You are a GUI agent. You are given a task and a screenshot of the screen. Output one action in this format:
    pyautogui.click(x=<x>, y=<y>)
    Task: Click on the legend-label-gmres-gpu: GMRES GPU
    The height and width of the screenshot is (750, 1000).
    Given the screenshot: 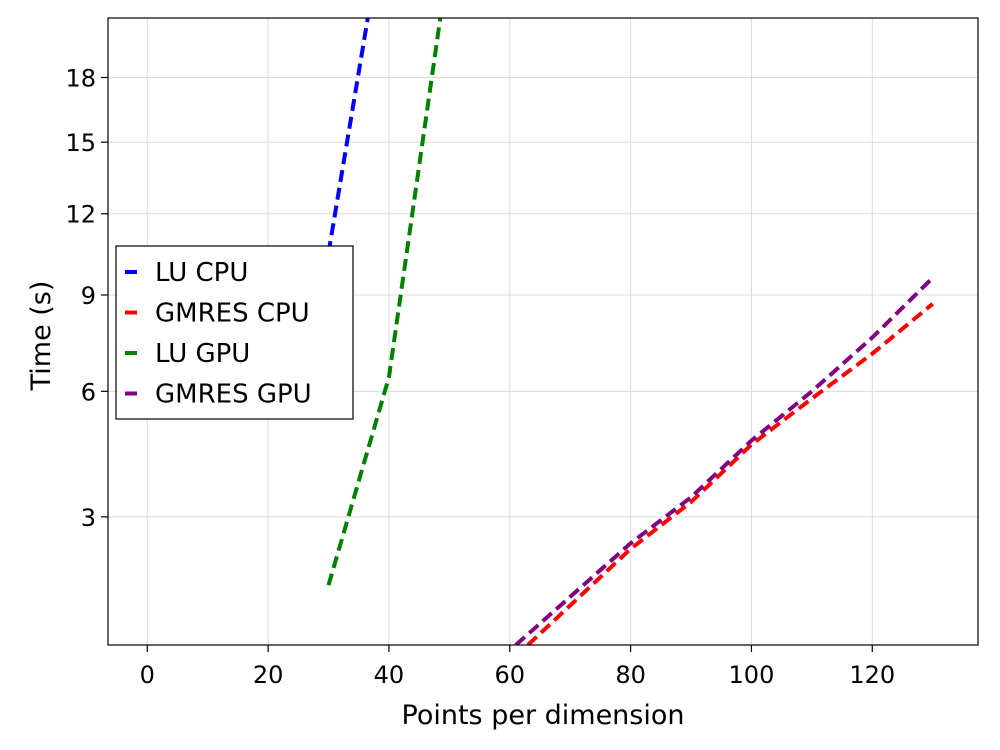 What is the action you would take?
    pyautogui.click(x=233, y=395)
    